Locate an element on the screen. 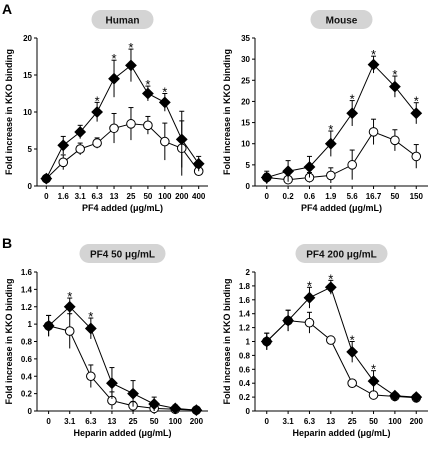 The image size is (432, 452). x-tick-label: 0.6 is located at coordinates (310, 196).